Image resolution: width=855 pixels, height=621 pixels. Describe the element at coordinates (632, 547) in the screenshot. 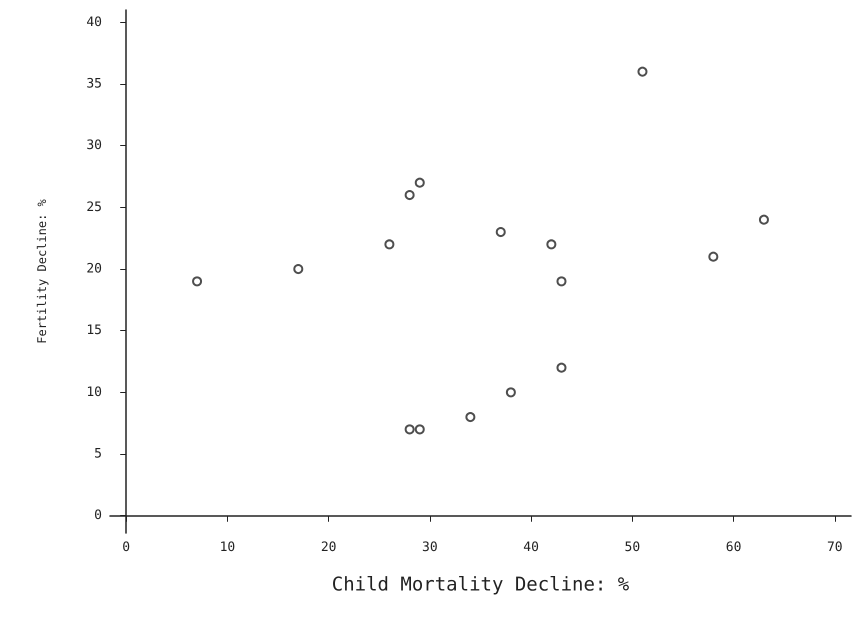

I see `x-tick-label: 50` at that location.